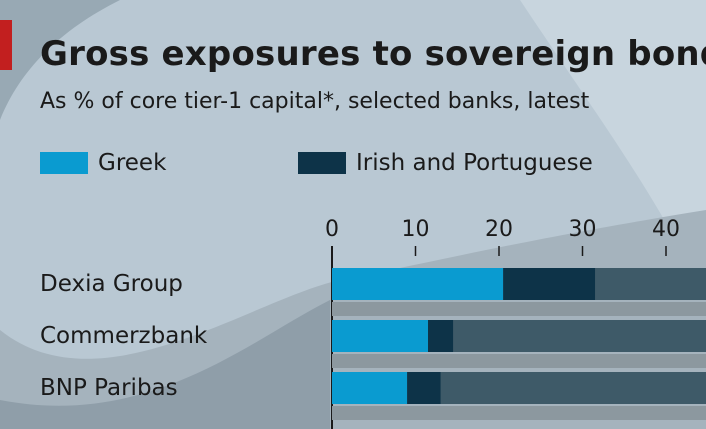  I want to click on legend-item-greek: Greek, so click(103, 163).